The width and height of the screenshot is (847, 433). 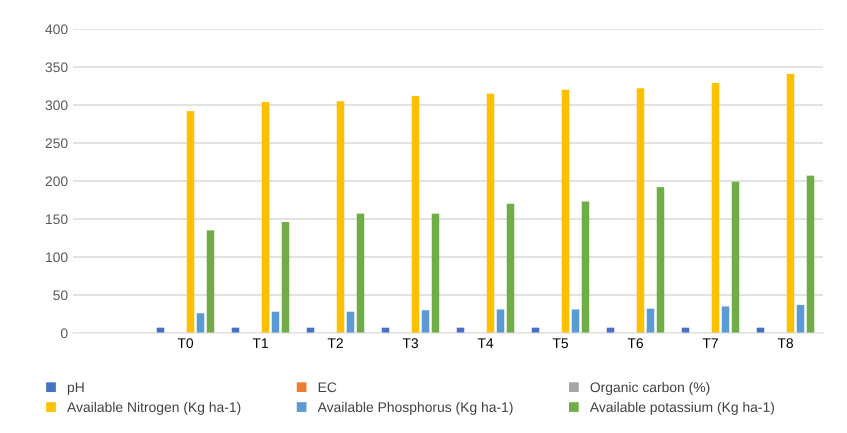 I want to click on x-tick-label: T7, so click(x=710, y=343).